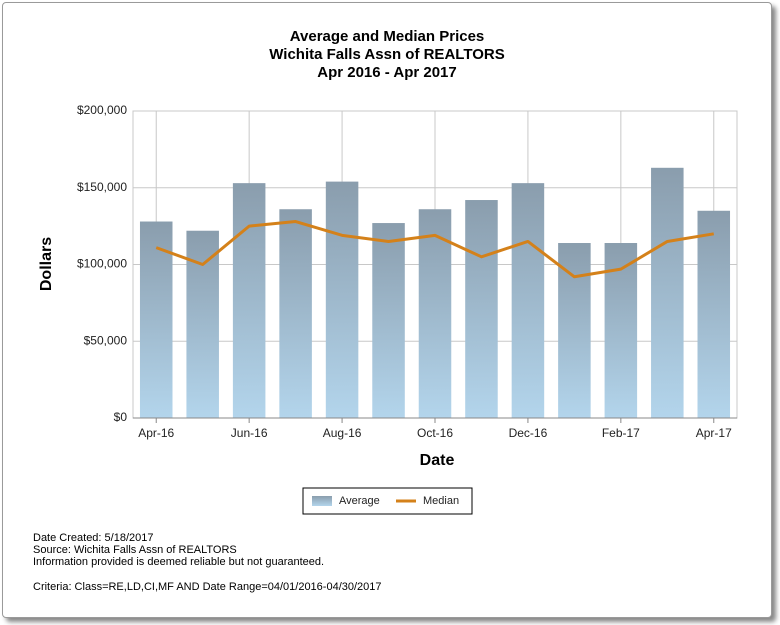 The height and width of the screenshot is (625, 780). Describe the element at coordinates (387, 36) in the screenshot. I see `chart-title: Average and Median Prices` at that location.